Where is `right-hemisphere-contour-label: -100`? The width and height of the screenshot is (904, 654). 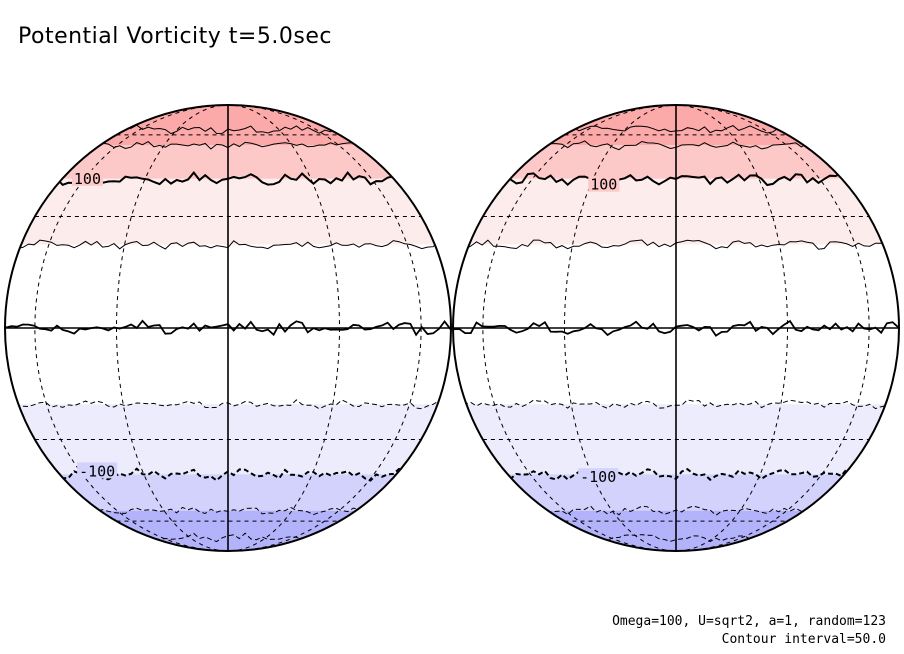 right-hemisphere-contour-label: -100 is located at coordinates (598, 477).